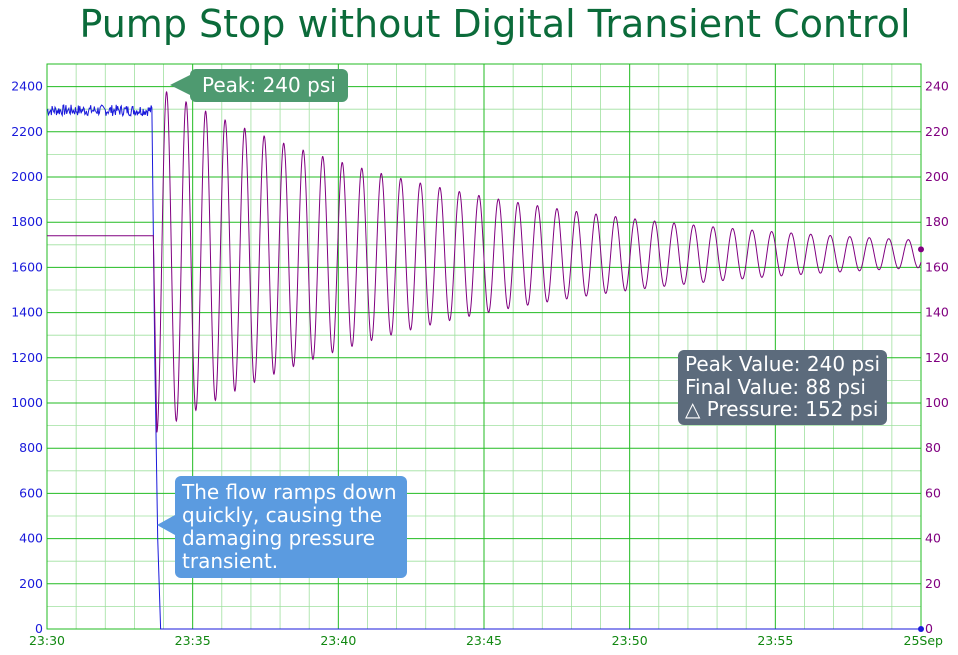 The height and width of the screenshot is (655, 958). I want to click on left-tick-label: 0, so click(39, 628).